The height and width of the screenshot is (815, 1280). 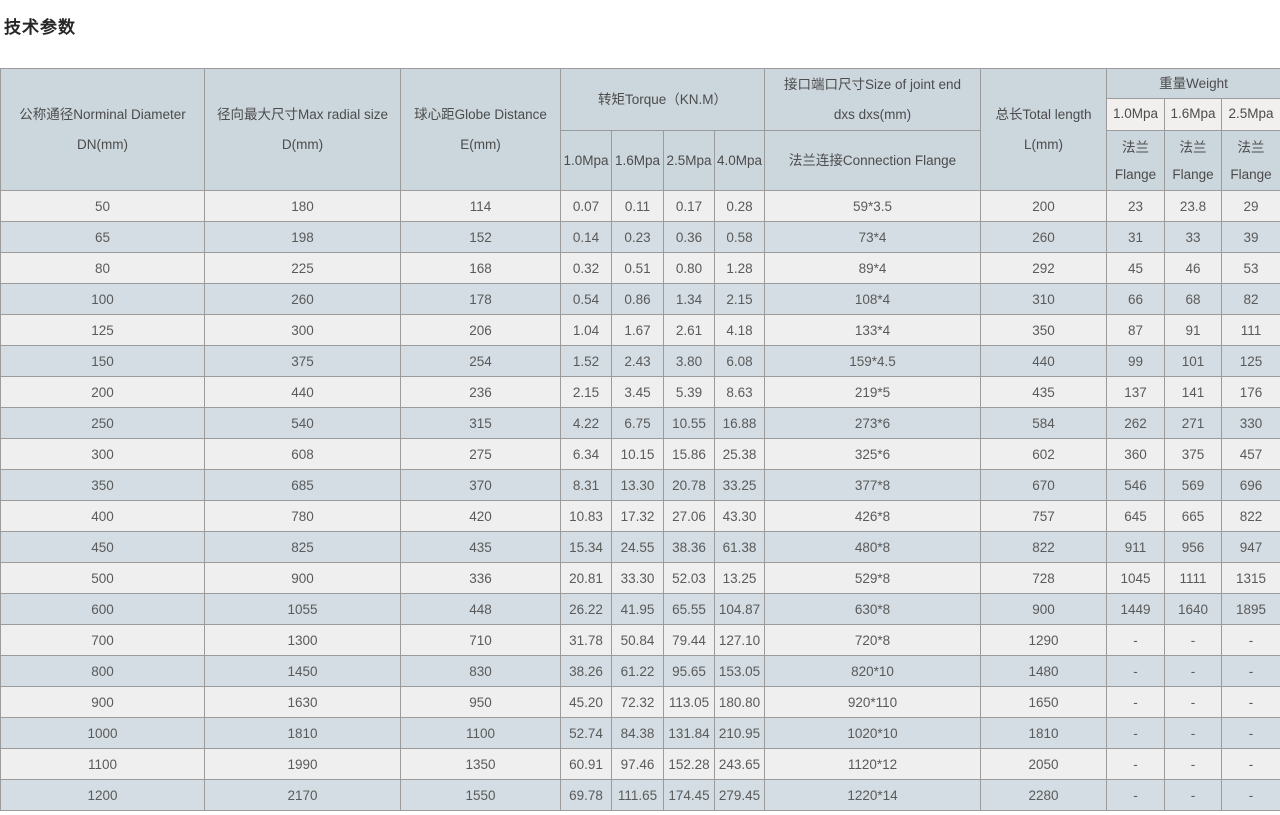 I want to click on table-cell: 279.45, so click(x=739, y=795).